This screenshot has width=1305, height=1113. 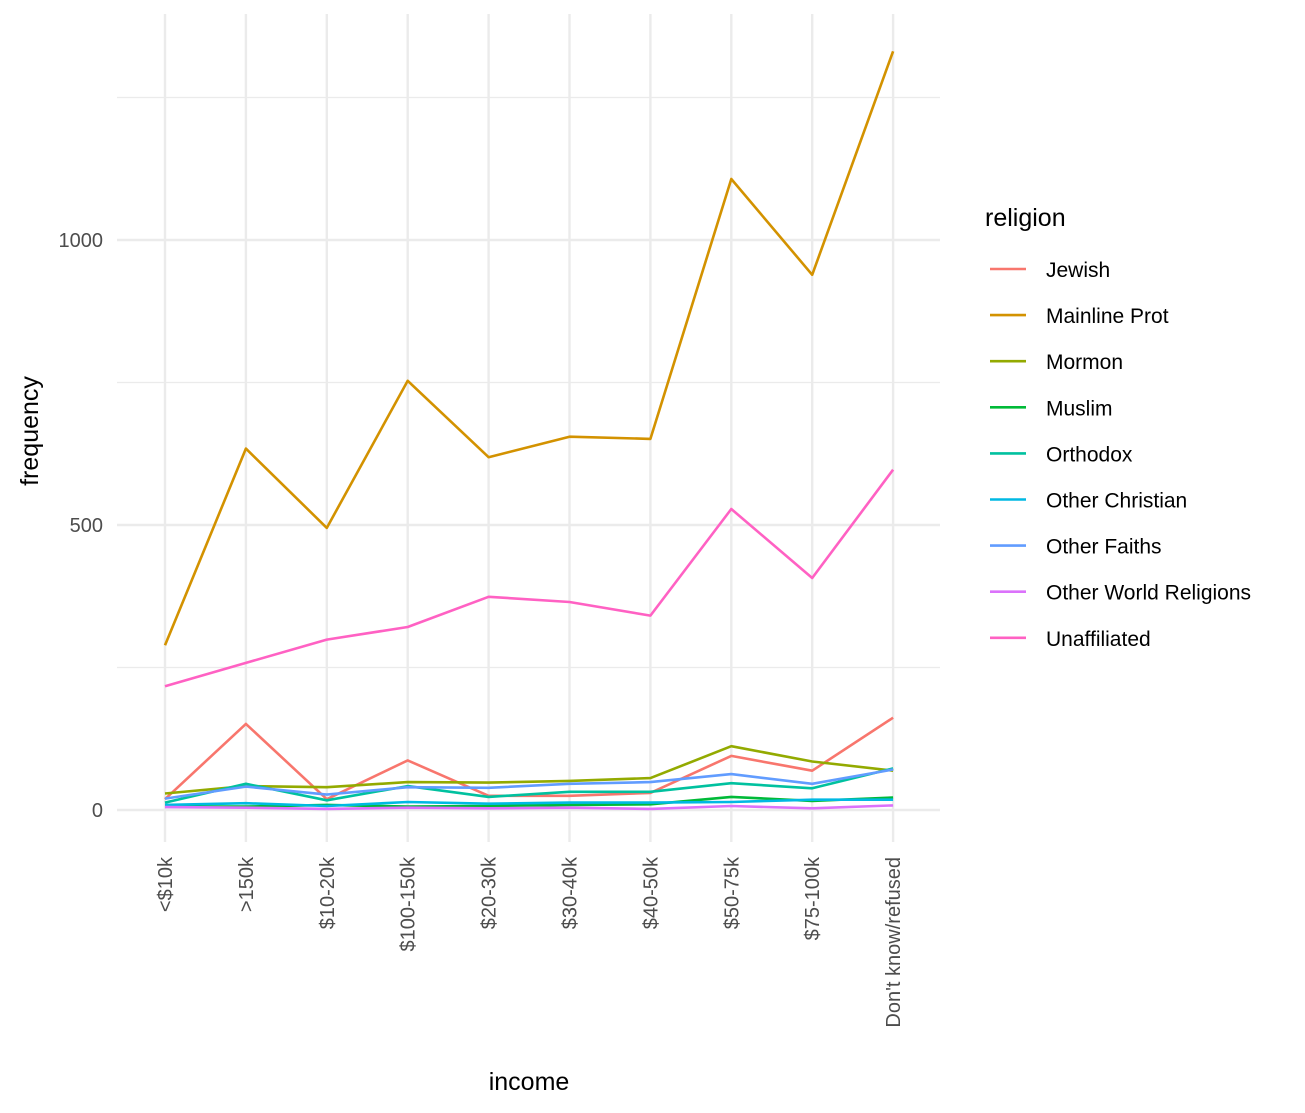 I want to click on series-line-orthodox, so click(x=529, y=785).